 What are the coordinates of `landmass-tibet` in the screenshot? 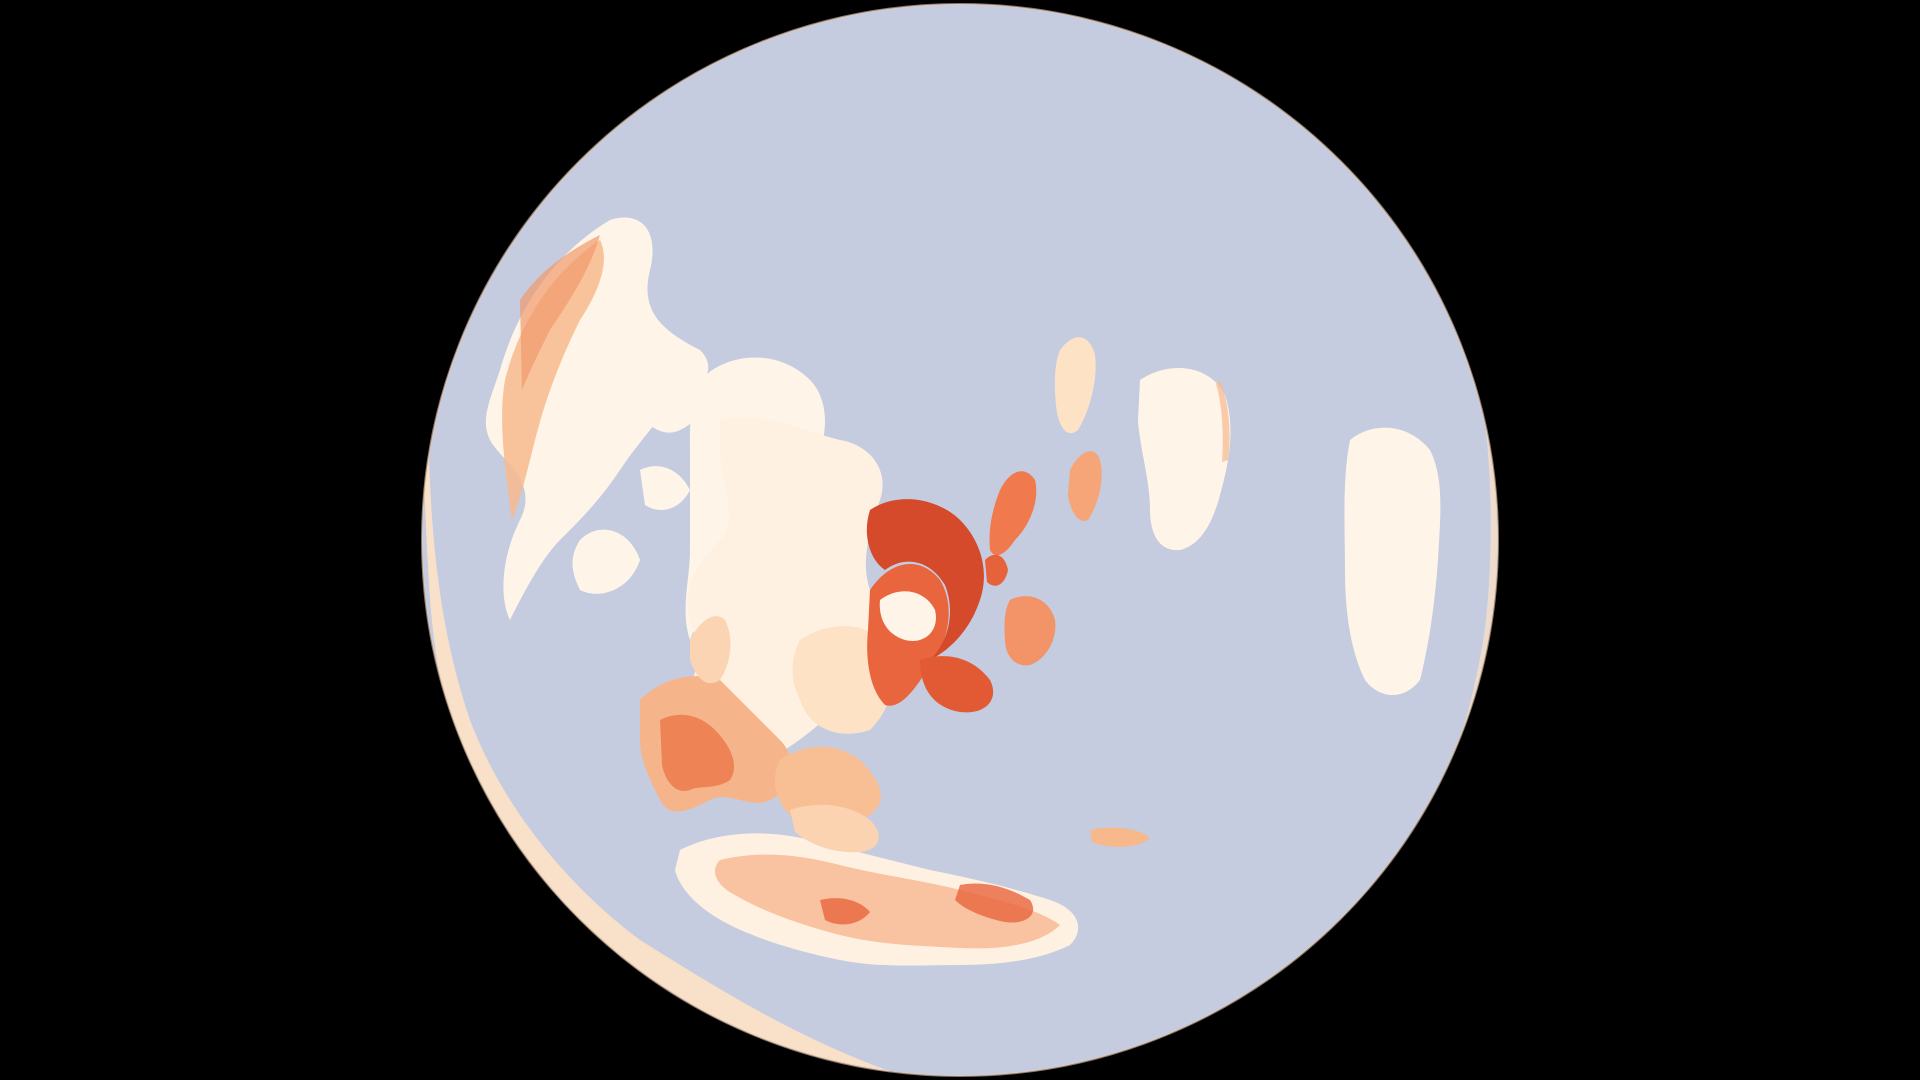 It's located at (907, 616).